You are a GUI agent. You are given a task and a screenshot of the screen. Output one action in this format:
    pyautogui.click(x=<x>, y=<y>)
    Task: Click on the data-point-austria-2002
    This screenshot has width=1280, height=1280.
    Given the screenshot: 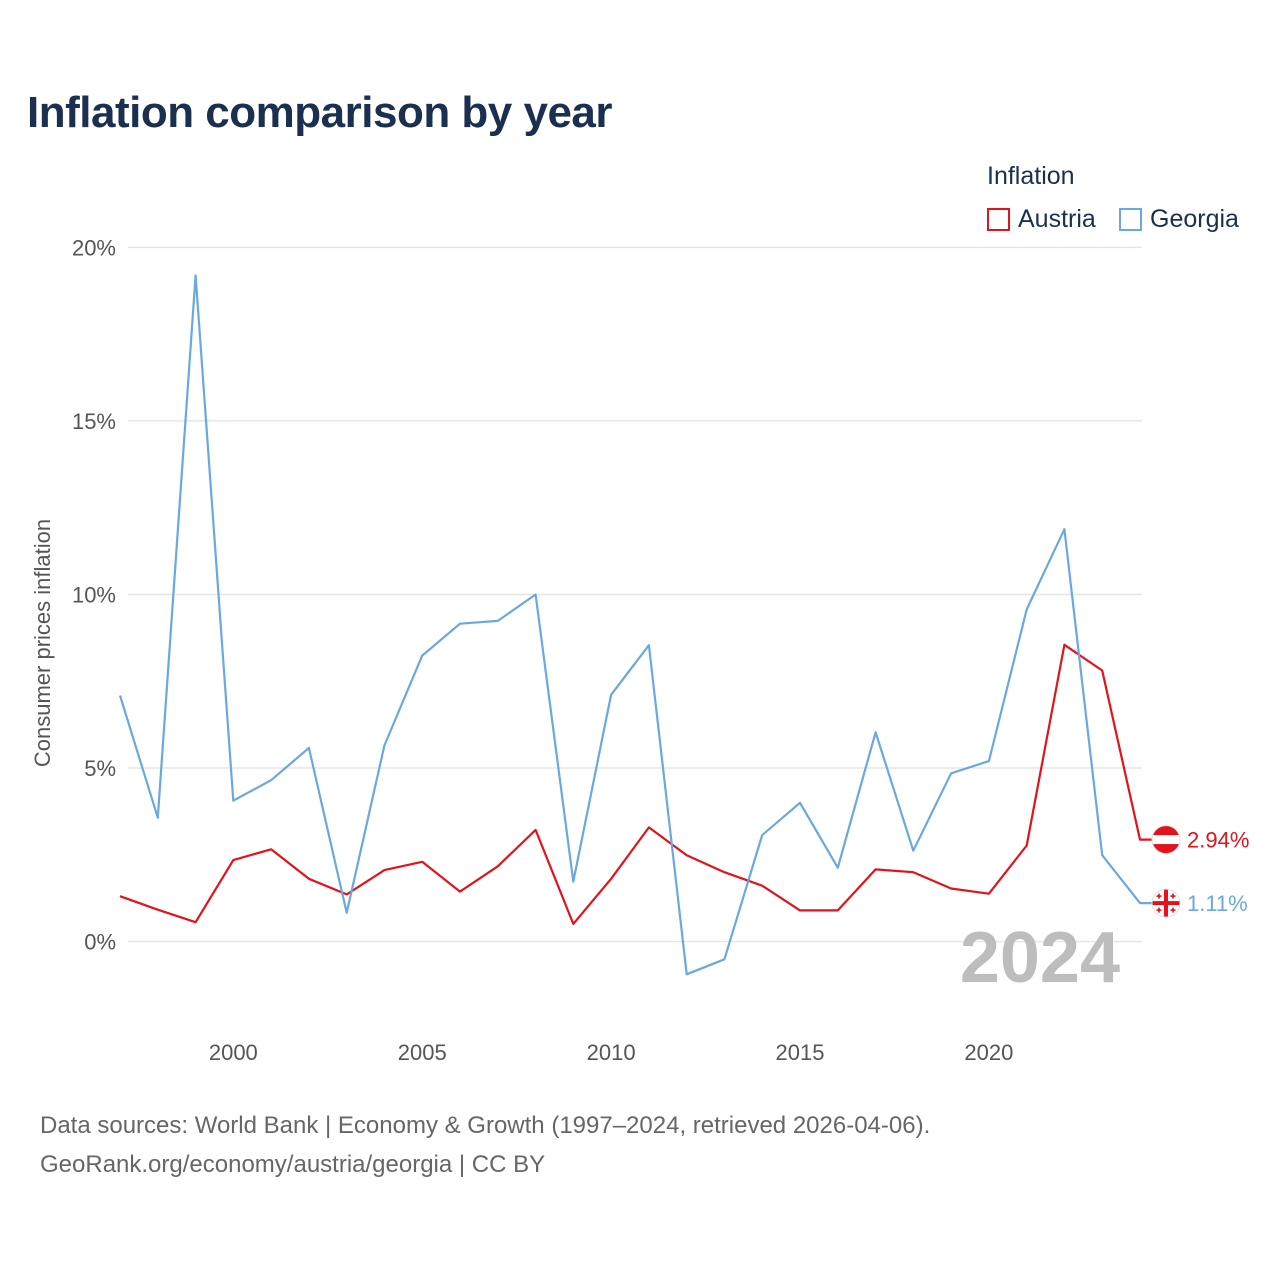 What is the action you would take?
    pyautogui.click(x=309, y=879)
    